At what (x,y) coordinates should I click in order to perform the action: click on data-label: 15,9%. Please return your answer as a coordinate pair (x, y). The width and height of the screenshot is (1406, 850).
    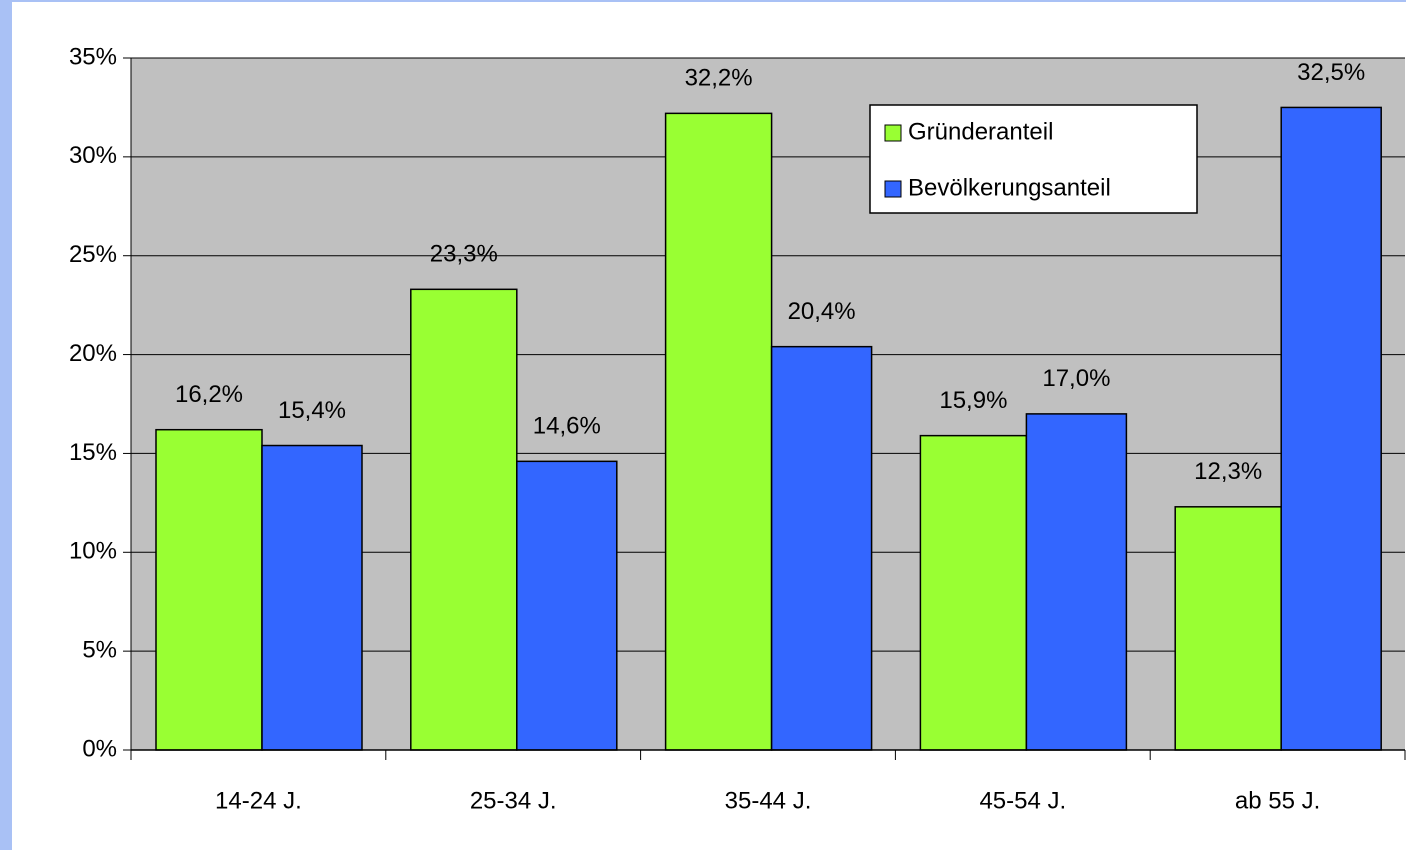
    Looking at the image, I should click on (973, 400).